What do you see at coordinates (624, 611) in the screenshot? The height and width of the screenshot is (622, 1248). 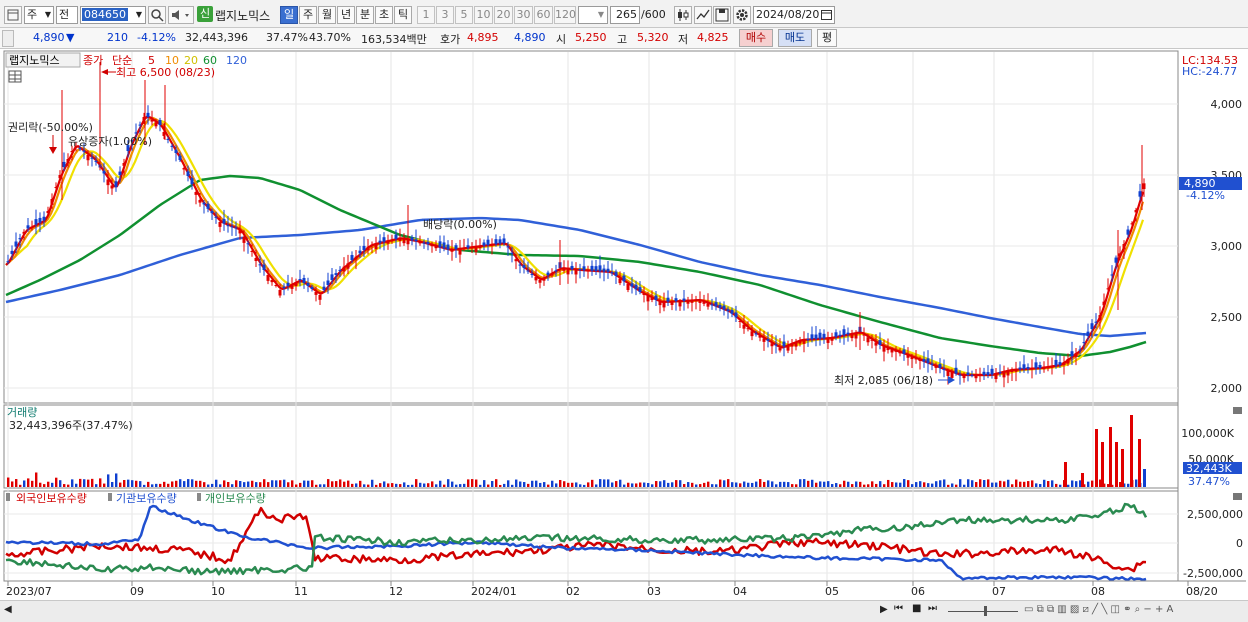 I see `scroll-bar: ◀ ▶ ⏮ ■ ⏭ ▭ ⧉ ⧉ ▥ ▨ ⧄ ╱ ╲ ◫ ⚭ ⌕ − + A` at bounding box center [624, 611].